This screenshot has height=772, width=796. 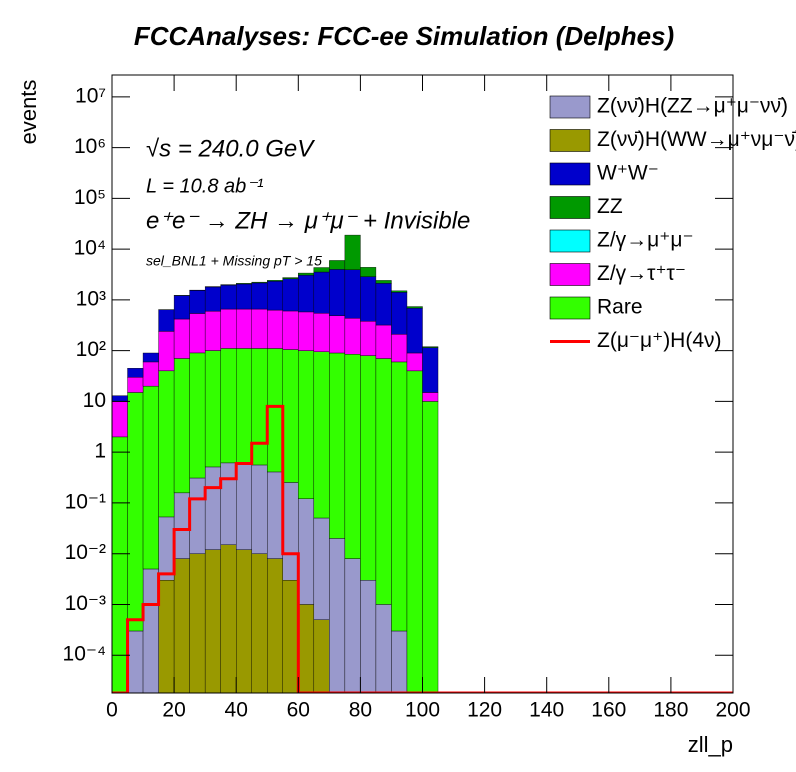 What do you see at coordinates (234, 261) in the screenshot?
I see `annotation: sel_BNL1 + Missing pT > 15` at bounding box center [234, 261].